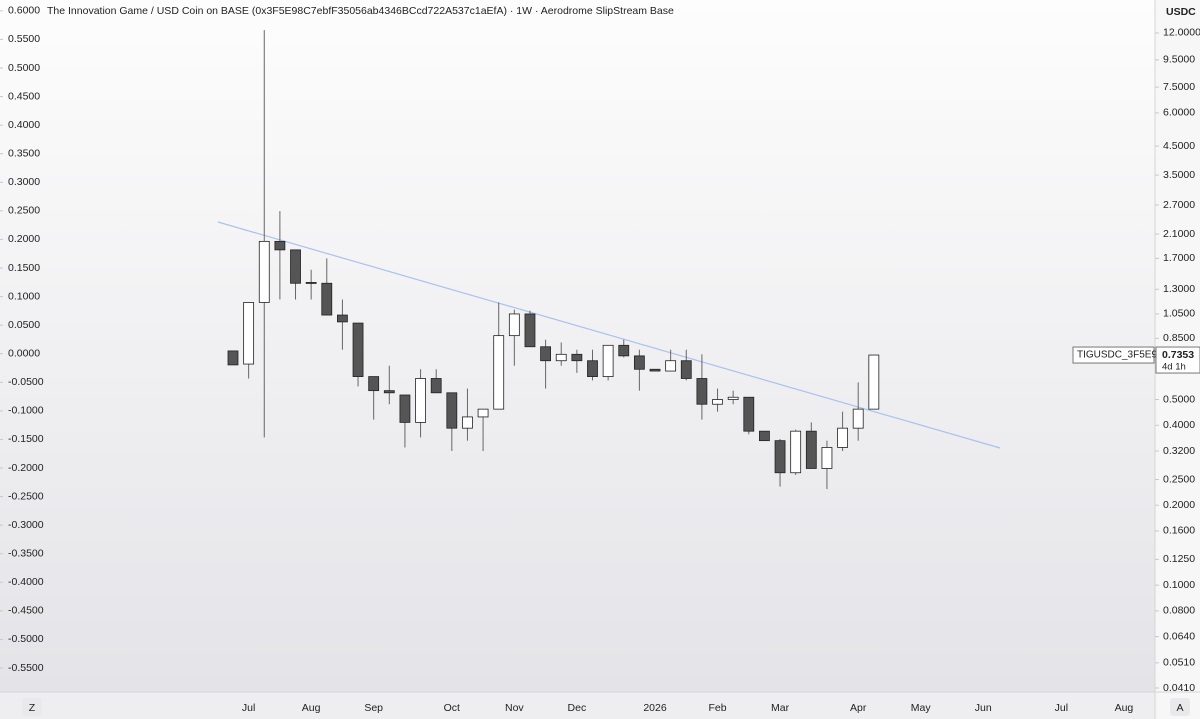 The image size is (1200, 719). I want to click on right-button: A, so click(1180, 707).